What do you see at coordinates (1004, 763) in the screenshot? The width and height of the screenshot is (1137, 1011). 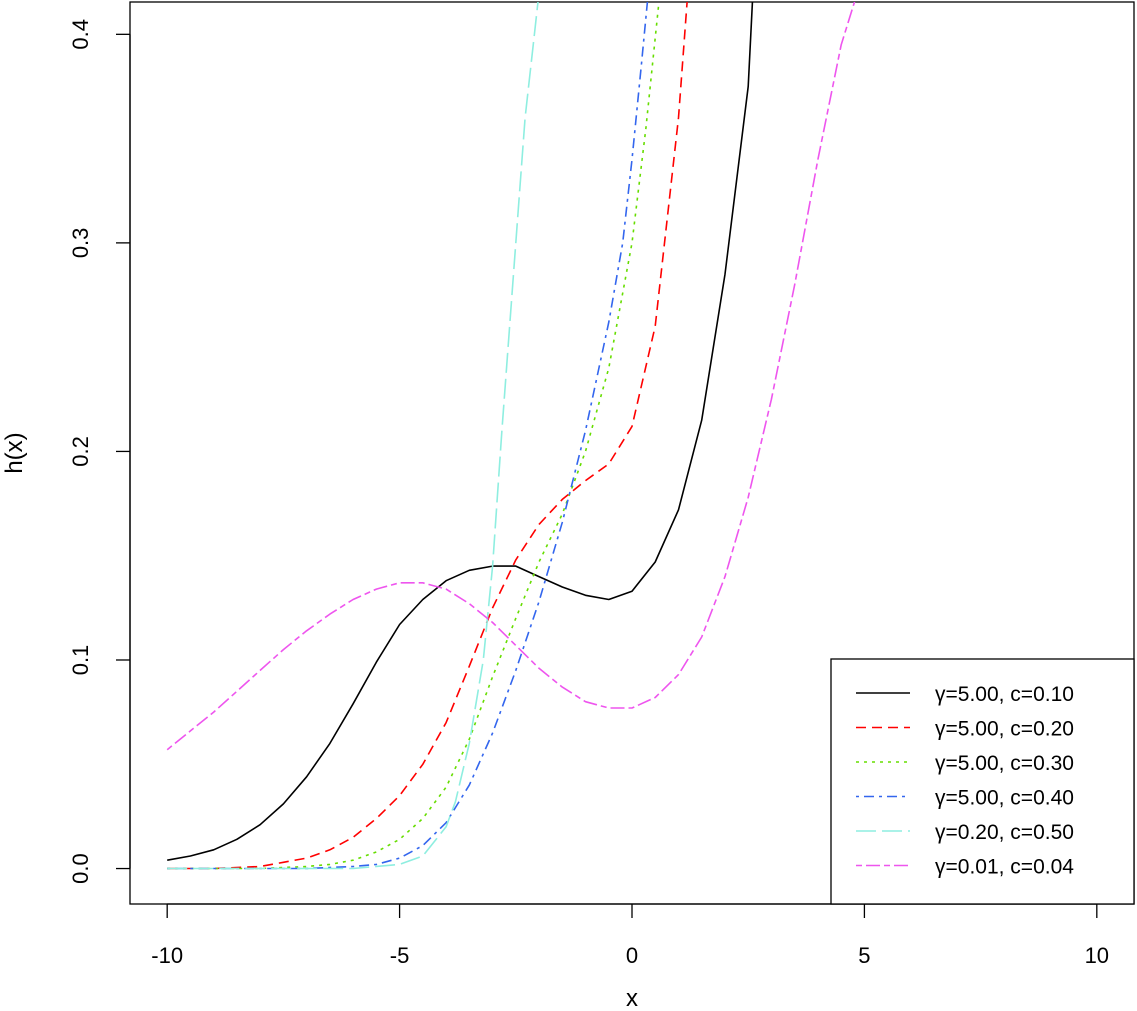 I see `legend-label: γ=5.00, c=0.30` at bounding box center [1004, 763].